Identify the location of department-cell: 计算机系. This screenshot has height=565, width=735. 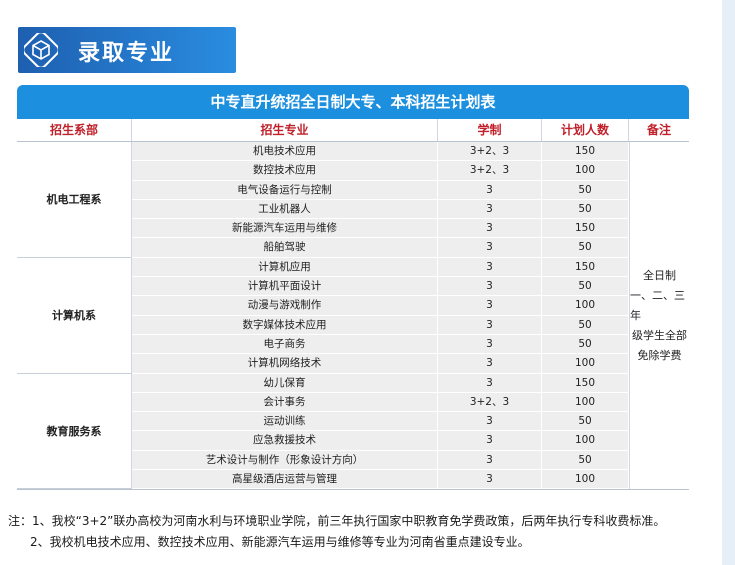
(74, 315).